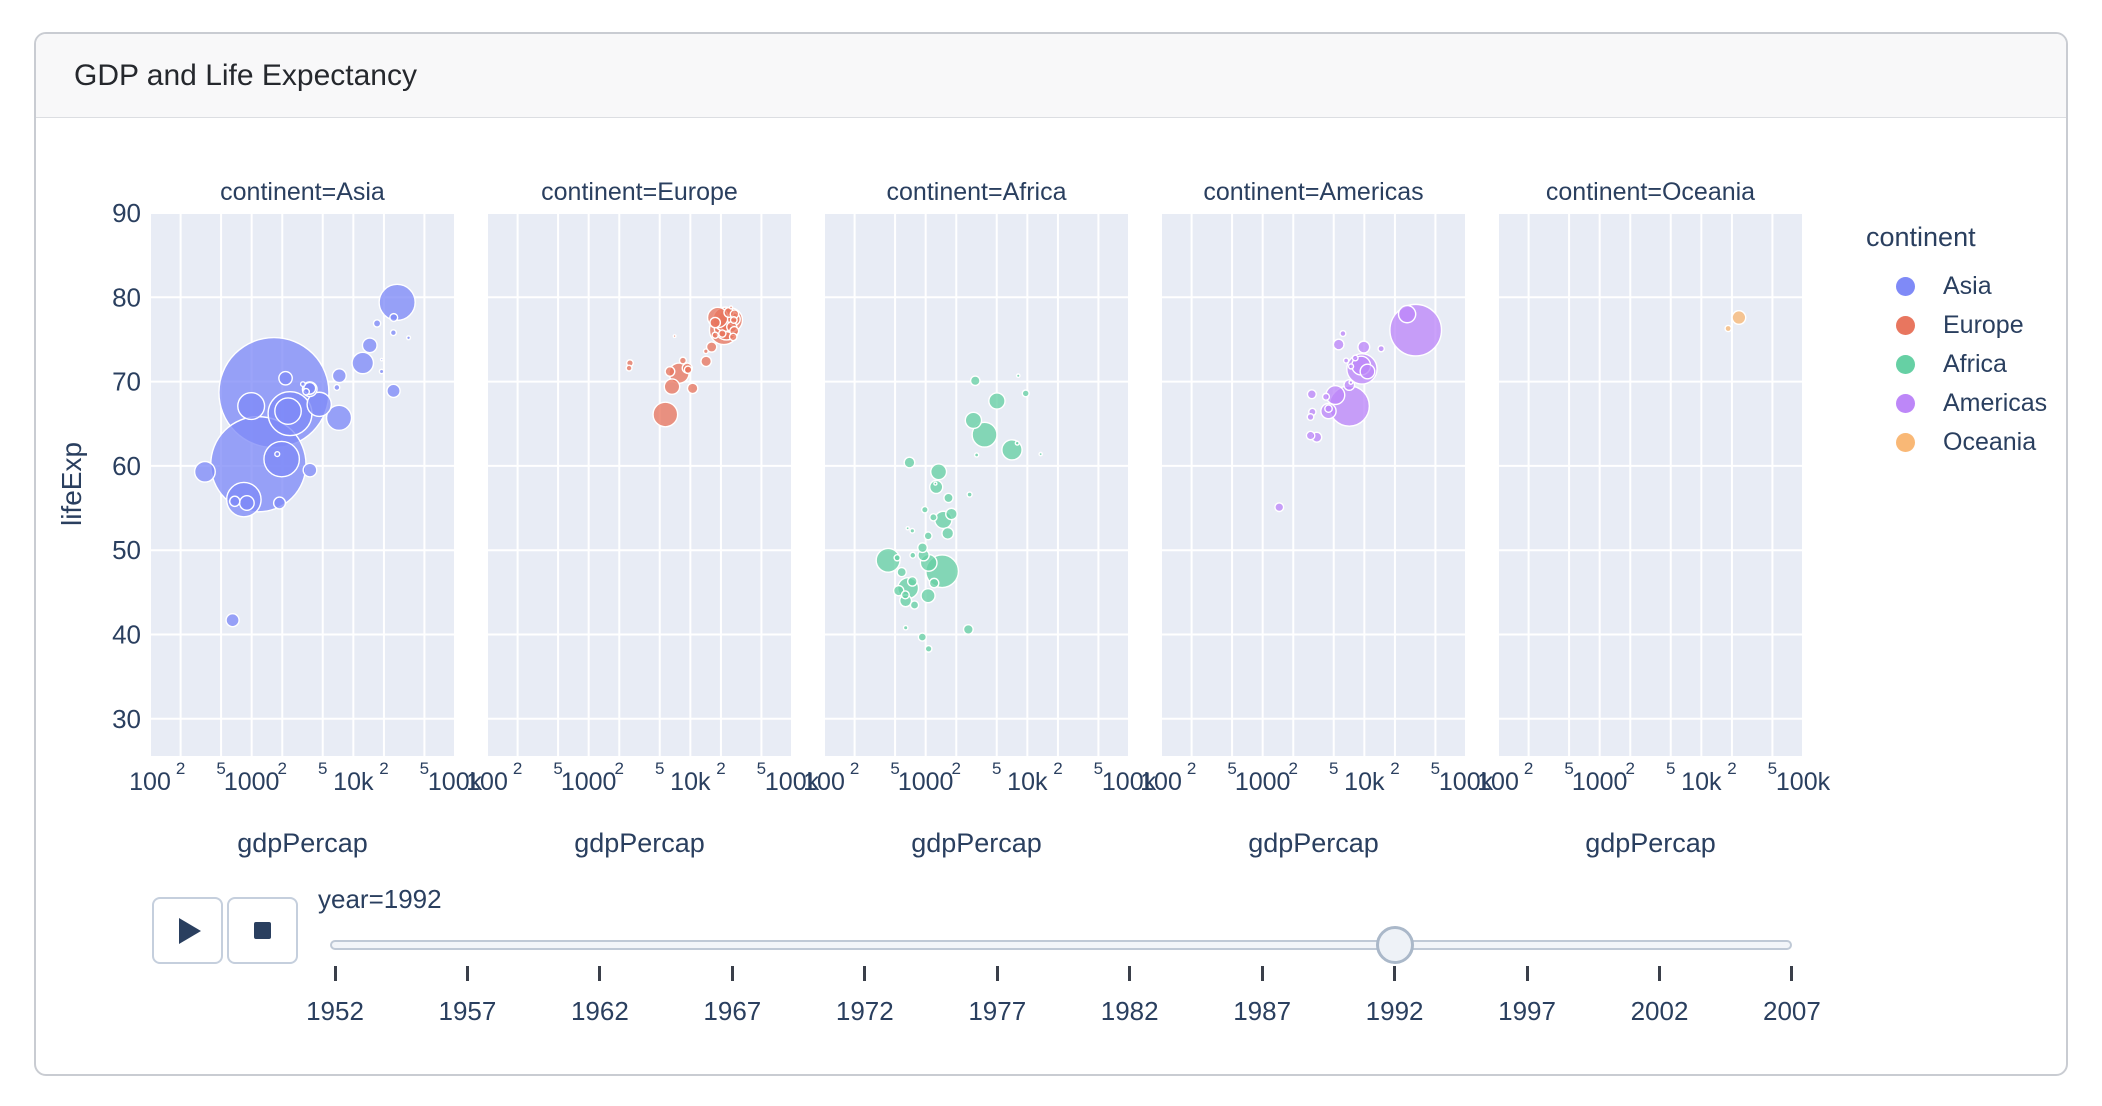  I want to click on legend-item-africa: Africa, so click(1976, 364).